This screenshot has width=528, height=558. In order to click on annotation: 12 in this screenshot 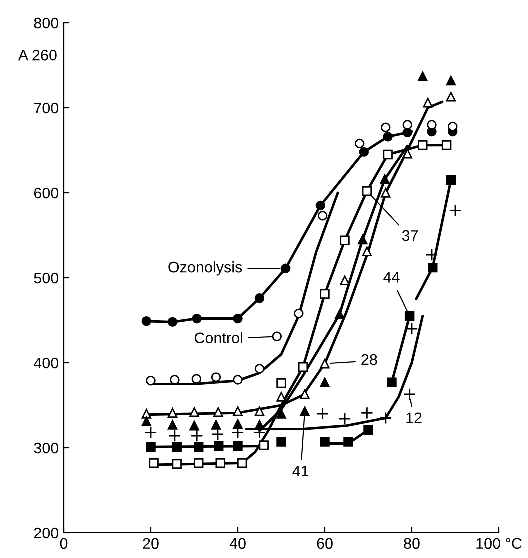, I will do `click(414, 418)`.